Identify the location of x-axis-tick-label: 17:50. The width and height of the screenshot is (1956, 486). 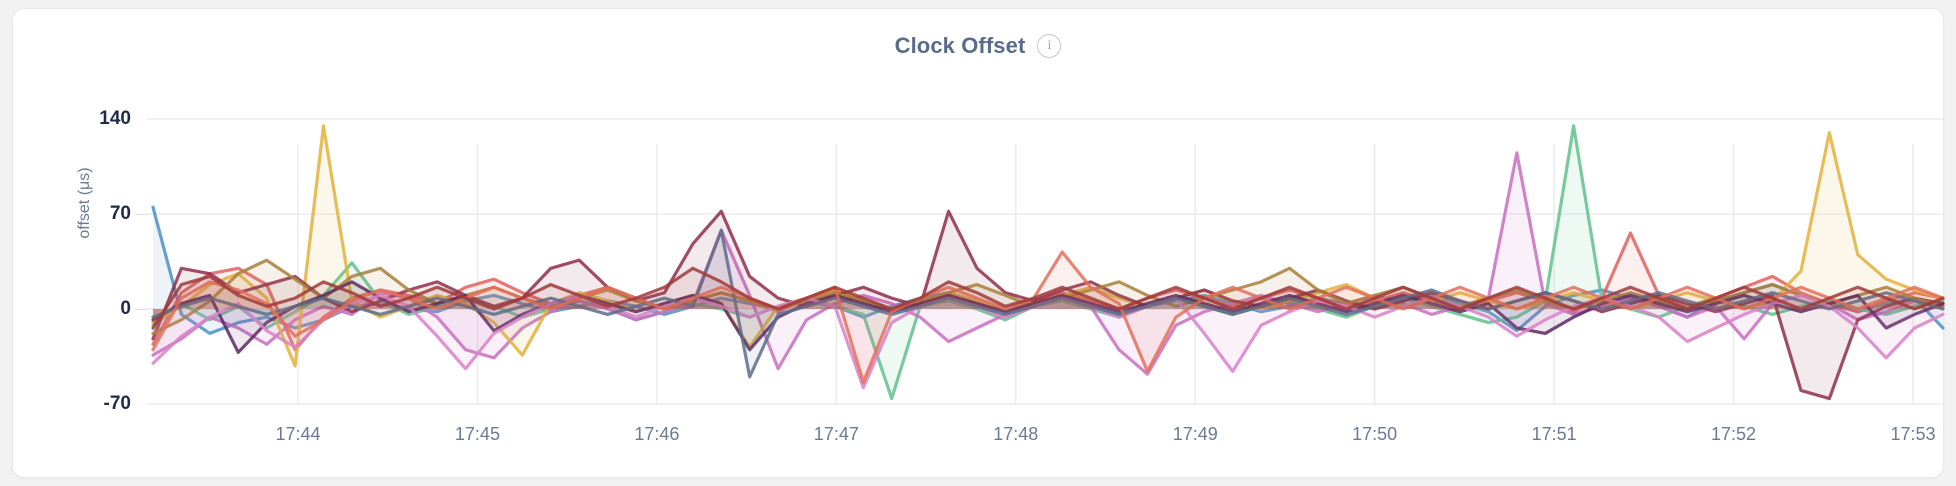
(1375, 434).